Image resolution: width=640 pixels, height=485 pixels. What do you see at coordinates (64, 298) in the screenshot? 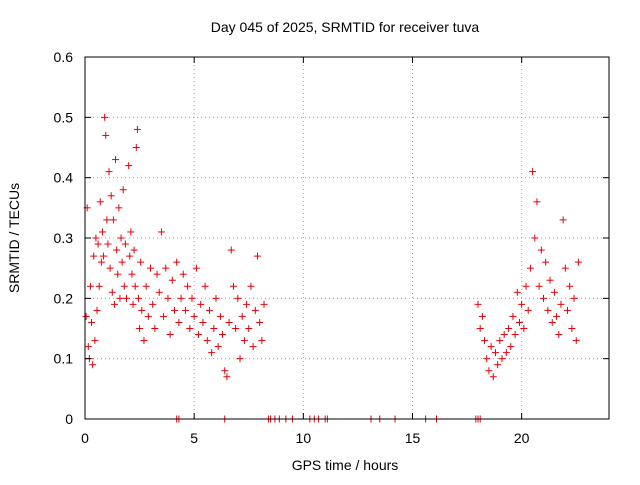
I see `y-tick-label: 0.2` at bounding box center [64, 298].